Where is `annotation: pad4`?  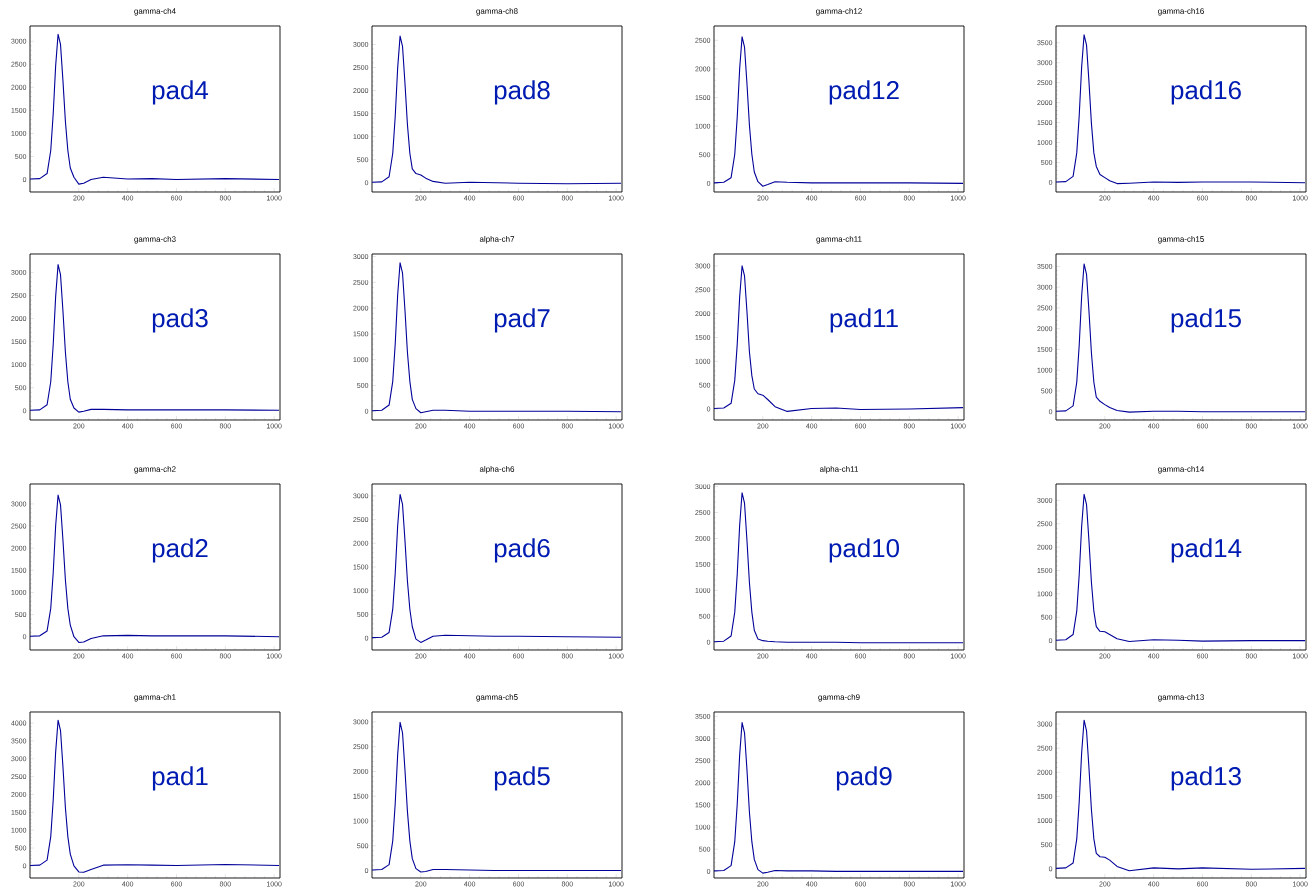 annotation: pad4 is located at coordinates (180, 92).